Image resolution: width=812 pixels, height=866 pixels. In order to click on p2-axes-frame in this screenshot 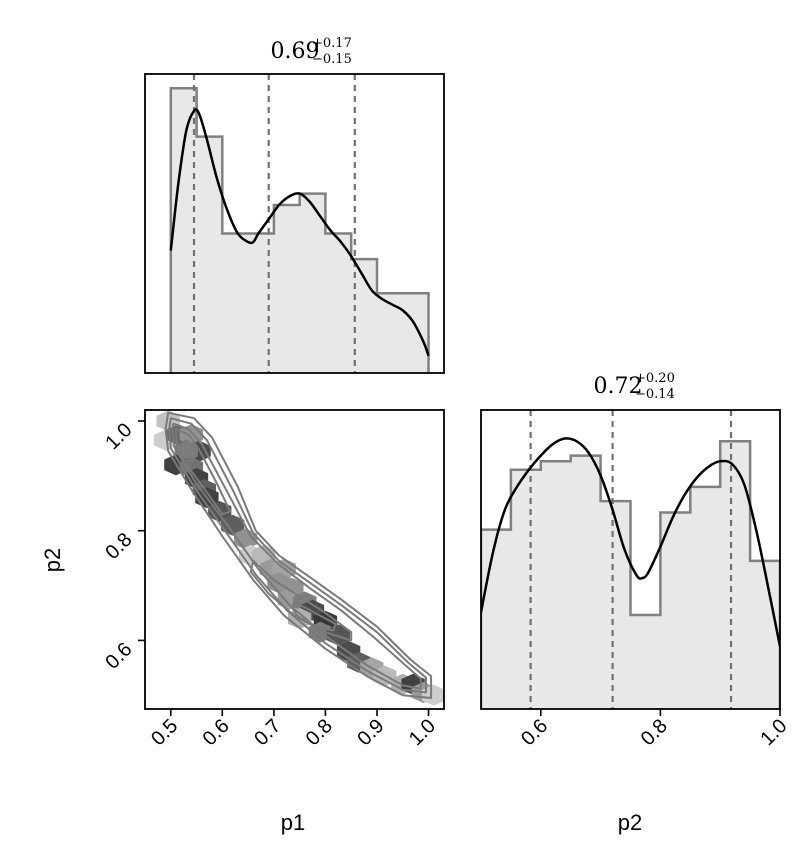, I will do `click(630, 559)`.